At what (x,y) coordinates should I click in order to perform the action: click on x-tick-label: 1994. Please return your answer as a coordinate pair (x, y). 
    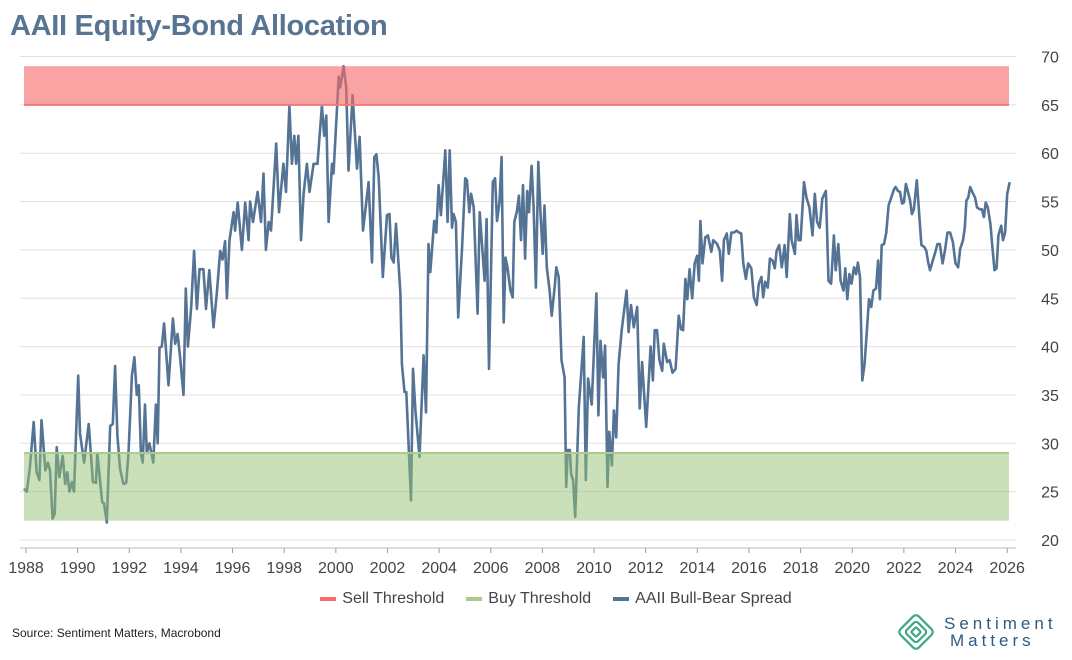
    Looking at the image, I should click on (181, 568).